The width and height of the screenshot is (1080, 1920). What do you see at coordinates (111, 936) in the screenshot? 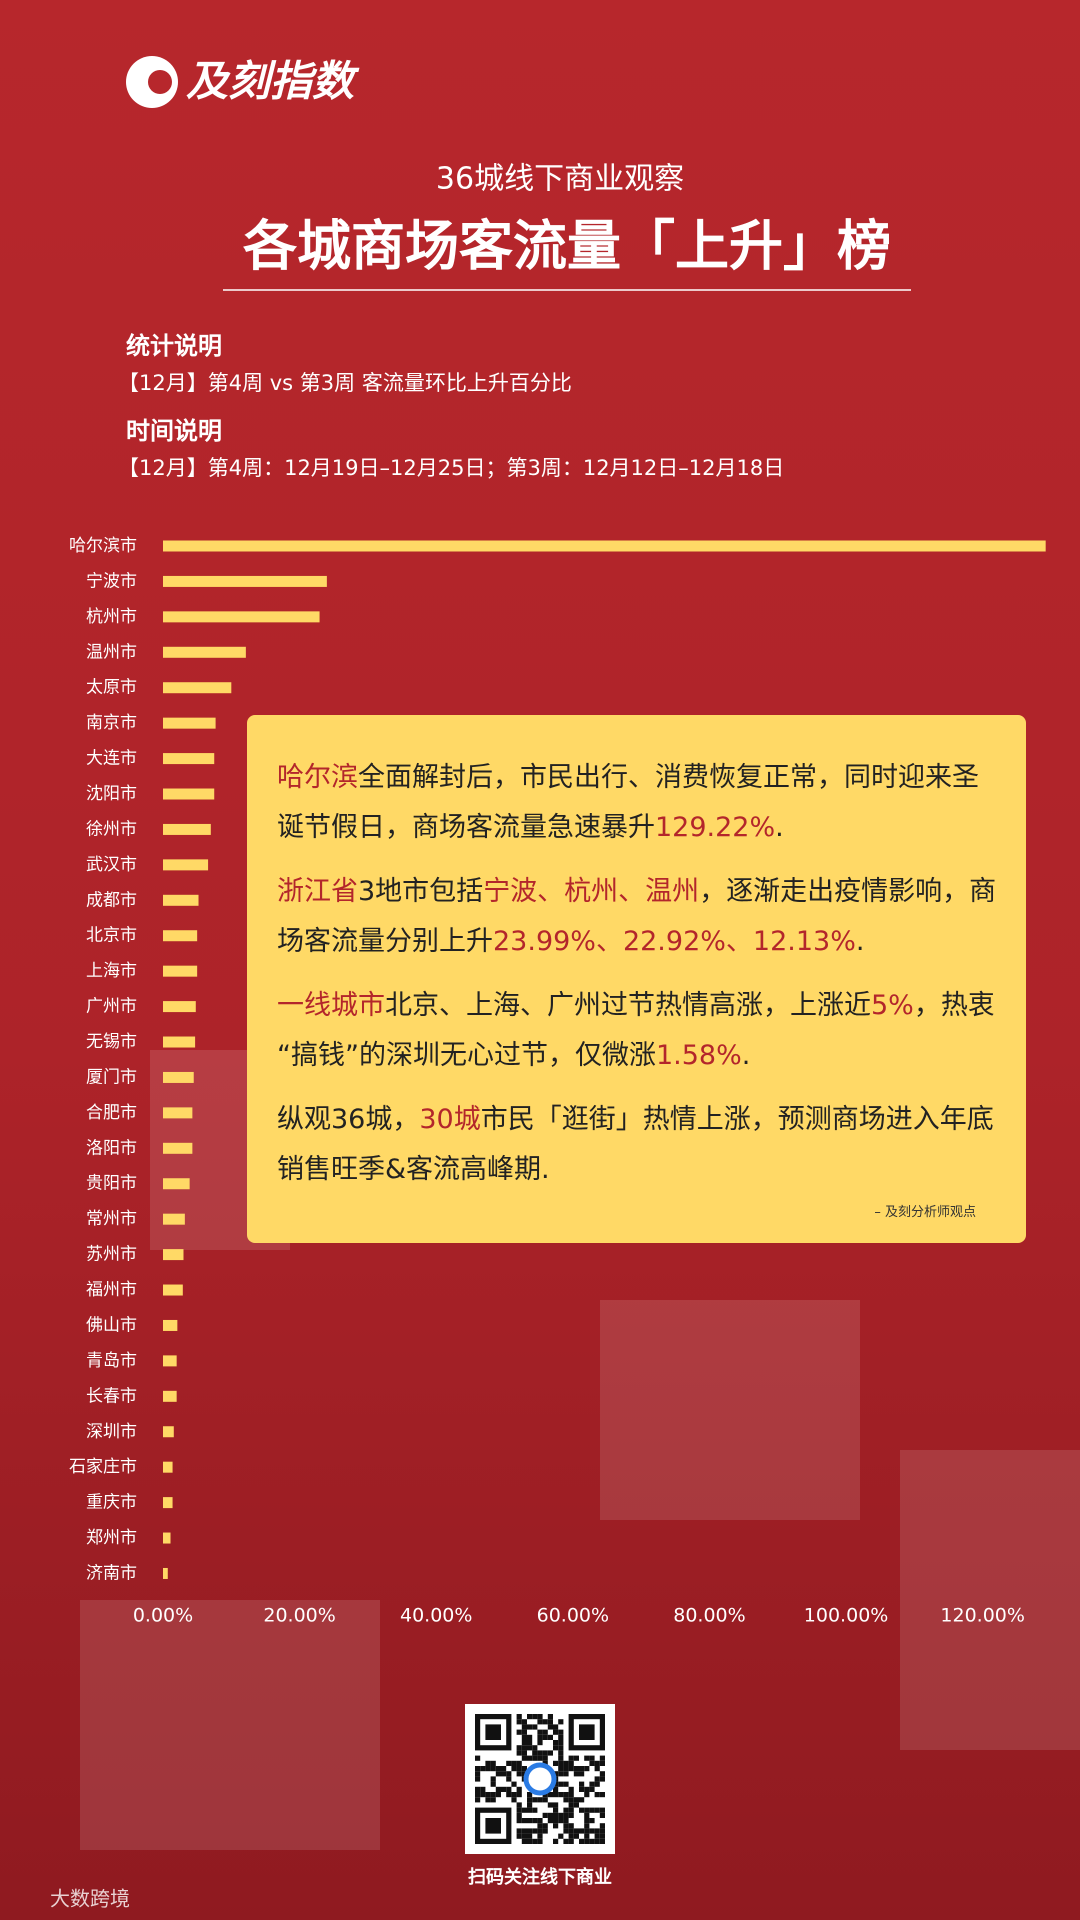
I see `y-tick-label: 北京市` at bounding box center [111, 936].